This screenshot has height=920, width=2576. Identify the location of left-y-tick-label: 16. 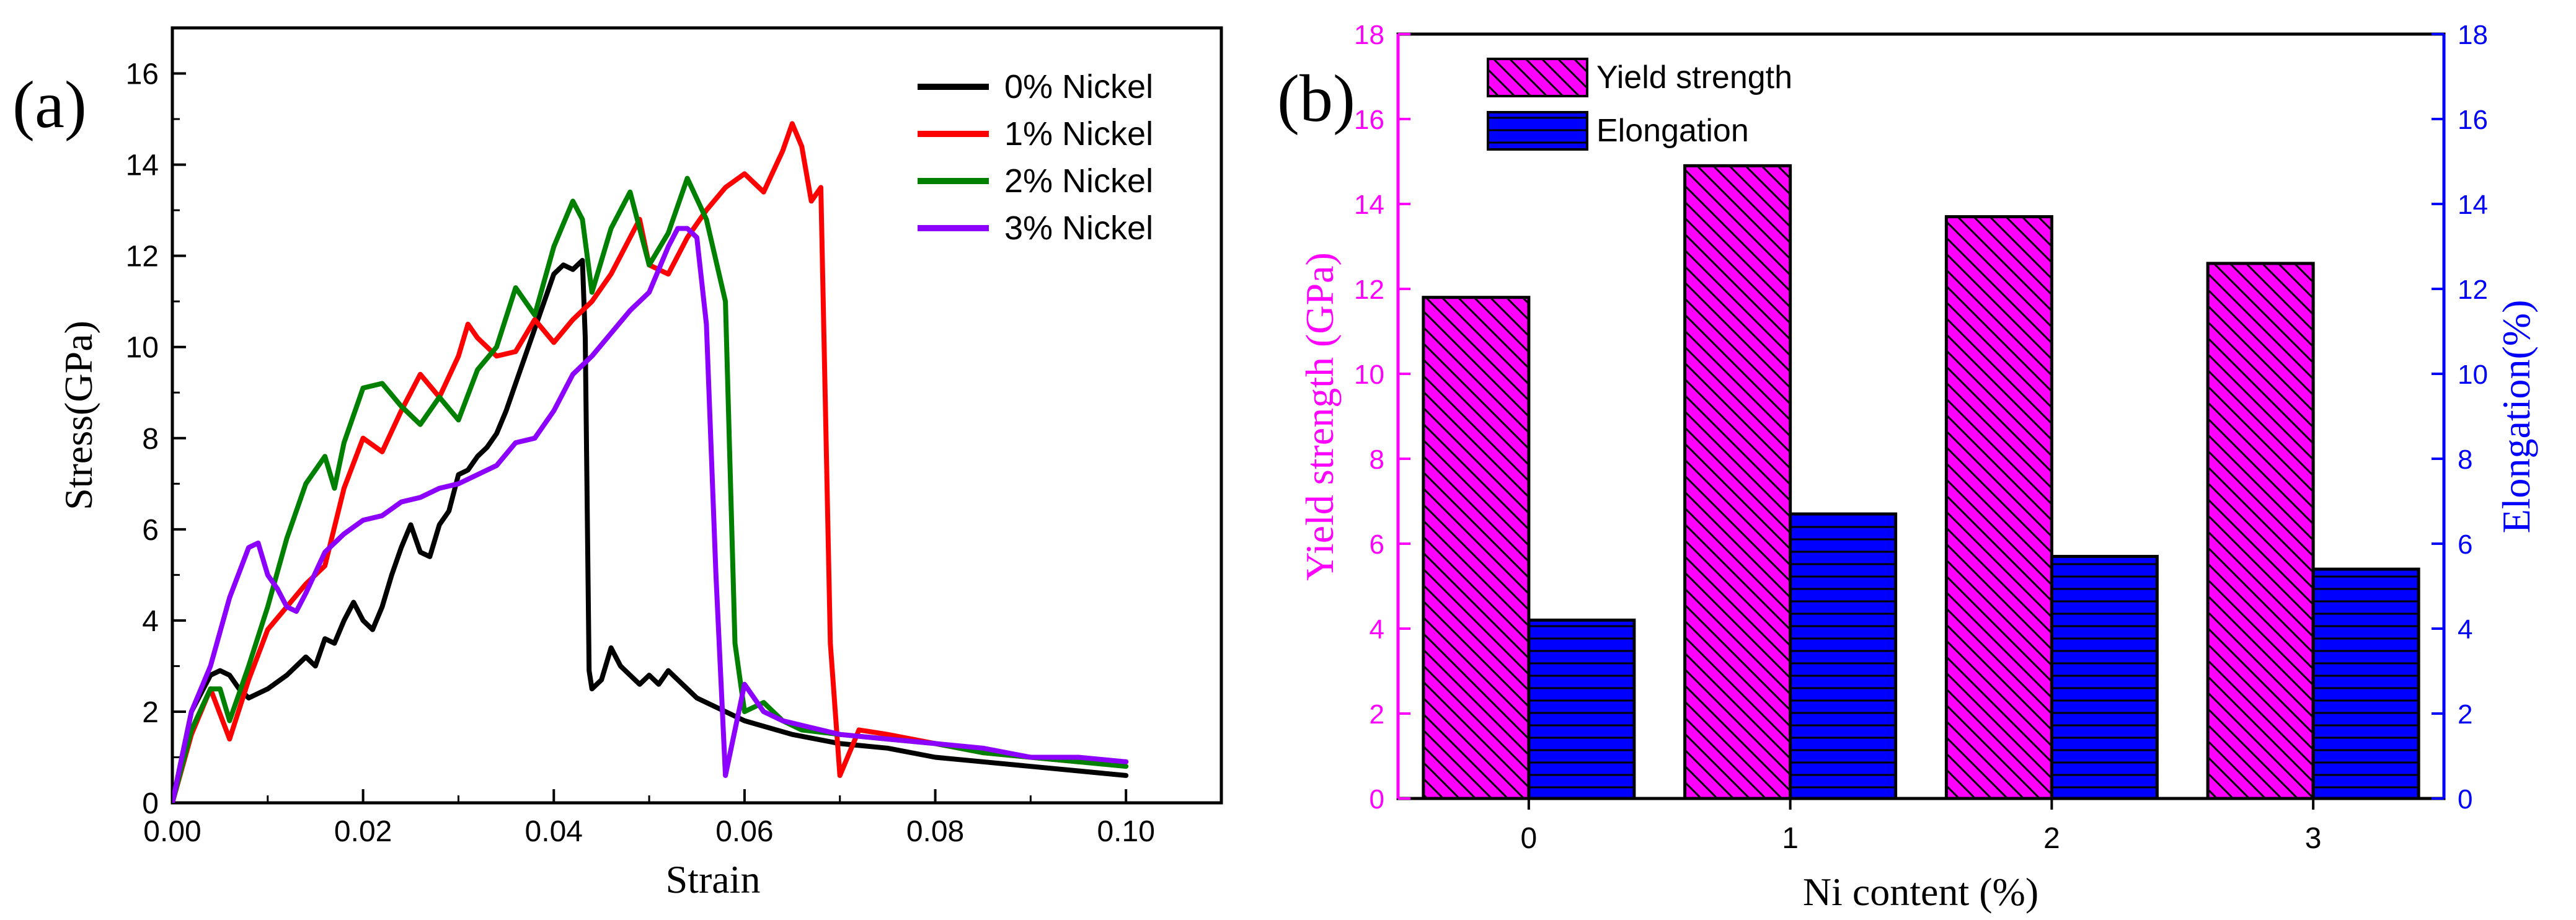
(1369, 120).